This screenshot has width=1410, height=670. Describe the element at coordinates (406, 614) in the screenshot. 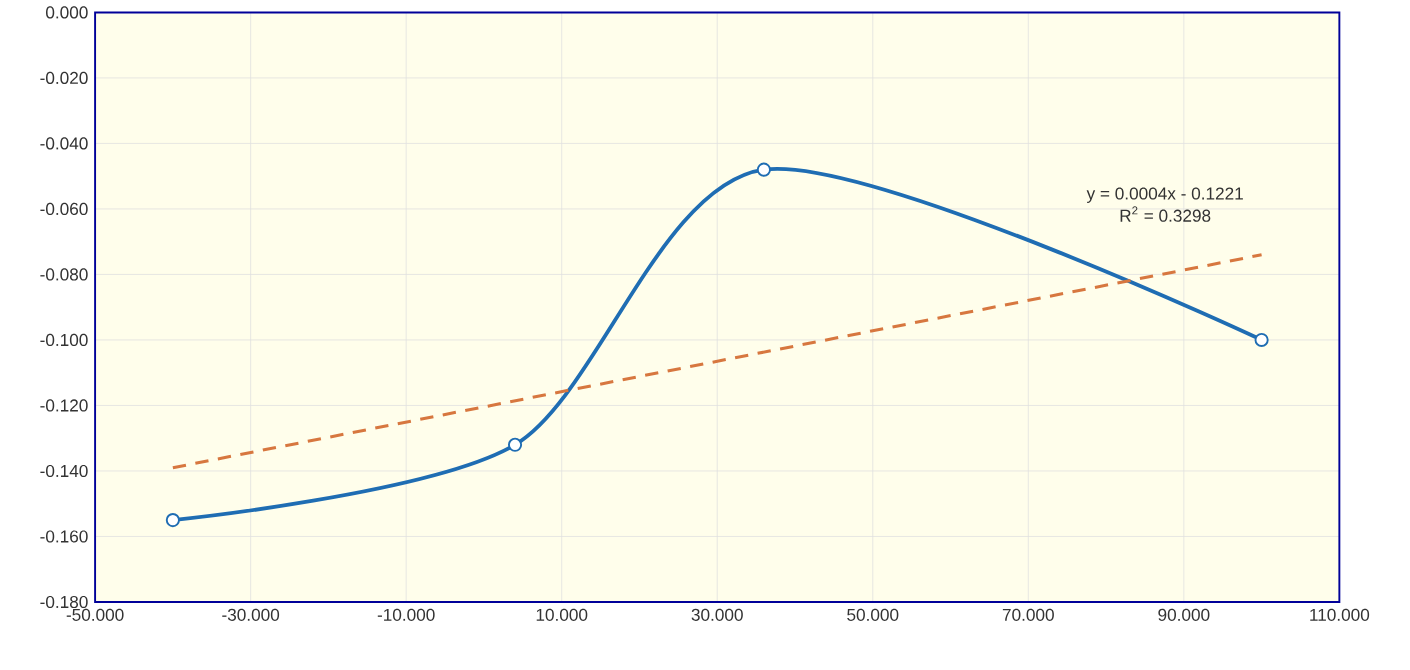

I see `x-tick-label: -10.000` at that location.